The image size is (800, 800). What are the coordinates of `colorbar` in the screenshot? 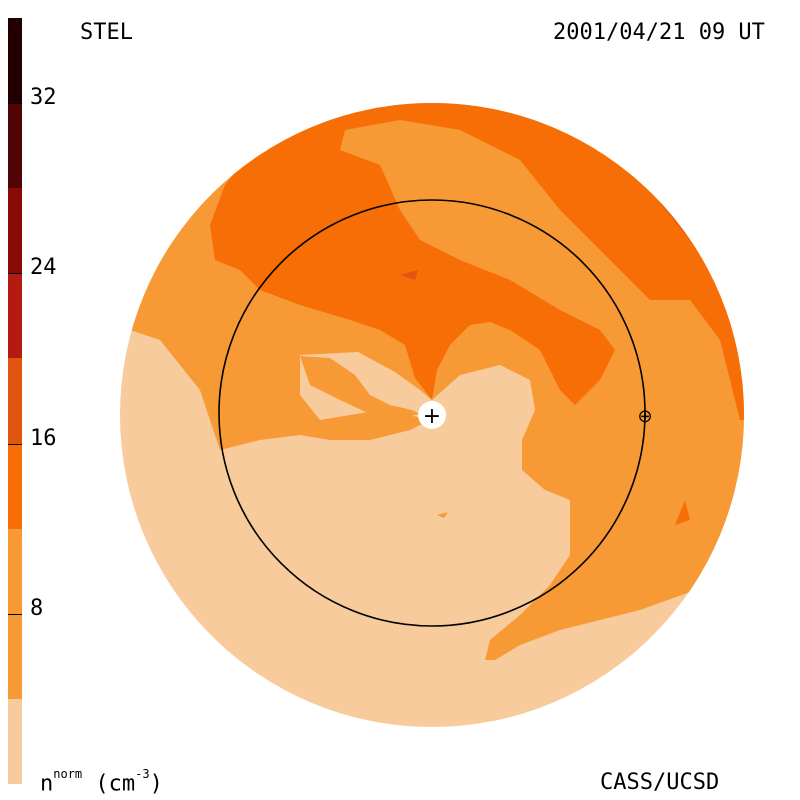 It's located at (15, 401).